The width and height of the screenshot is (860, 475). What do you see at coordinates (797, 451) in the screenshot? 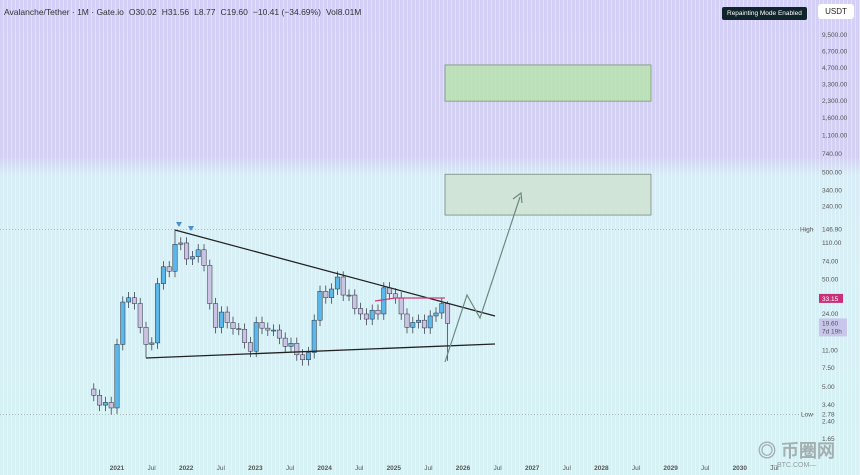
I see `watermark-logo: ◎ 币圈网` at bounding box center [797, 451].